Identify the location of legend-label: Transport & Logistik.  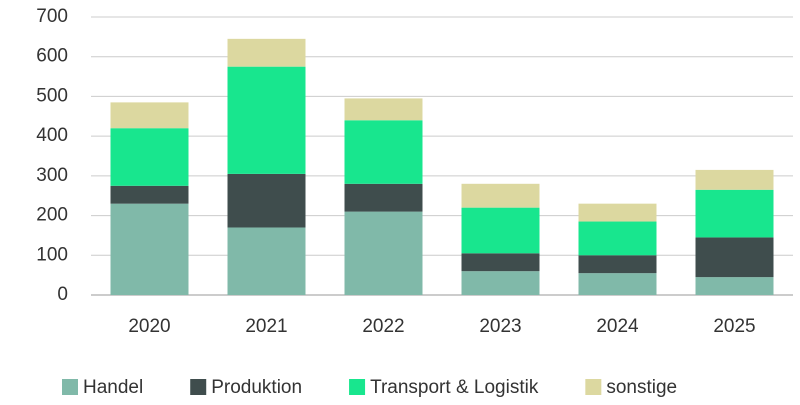
(454, 387).